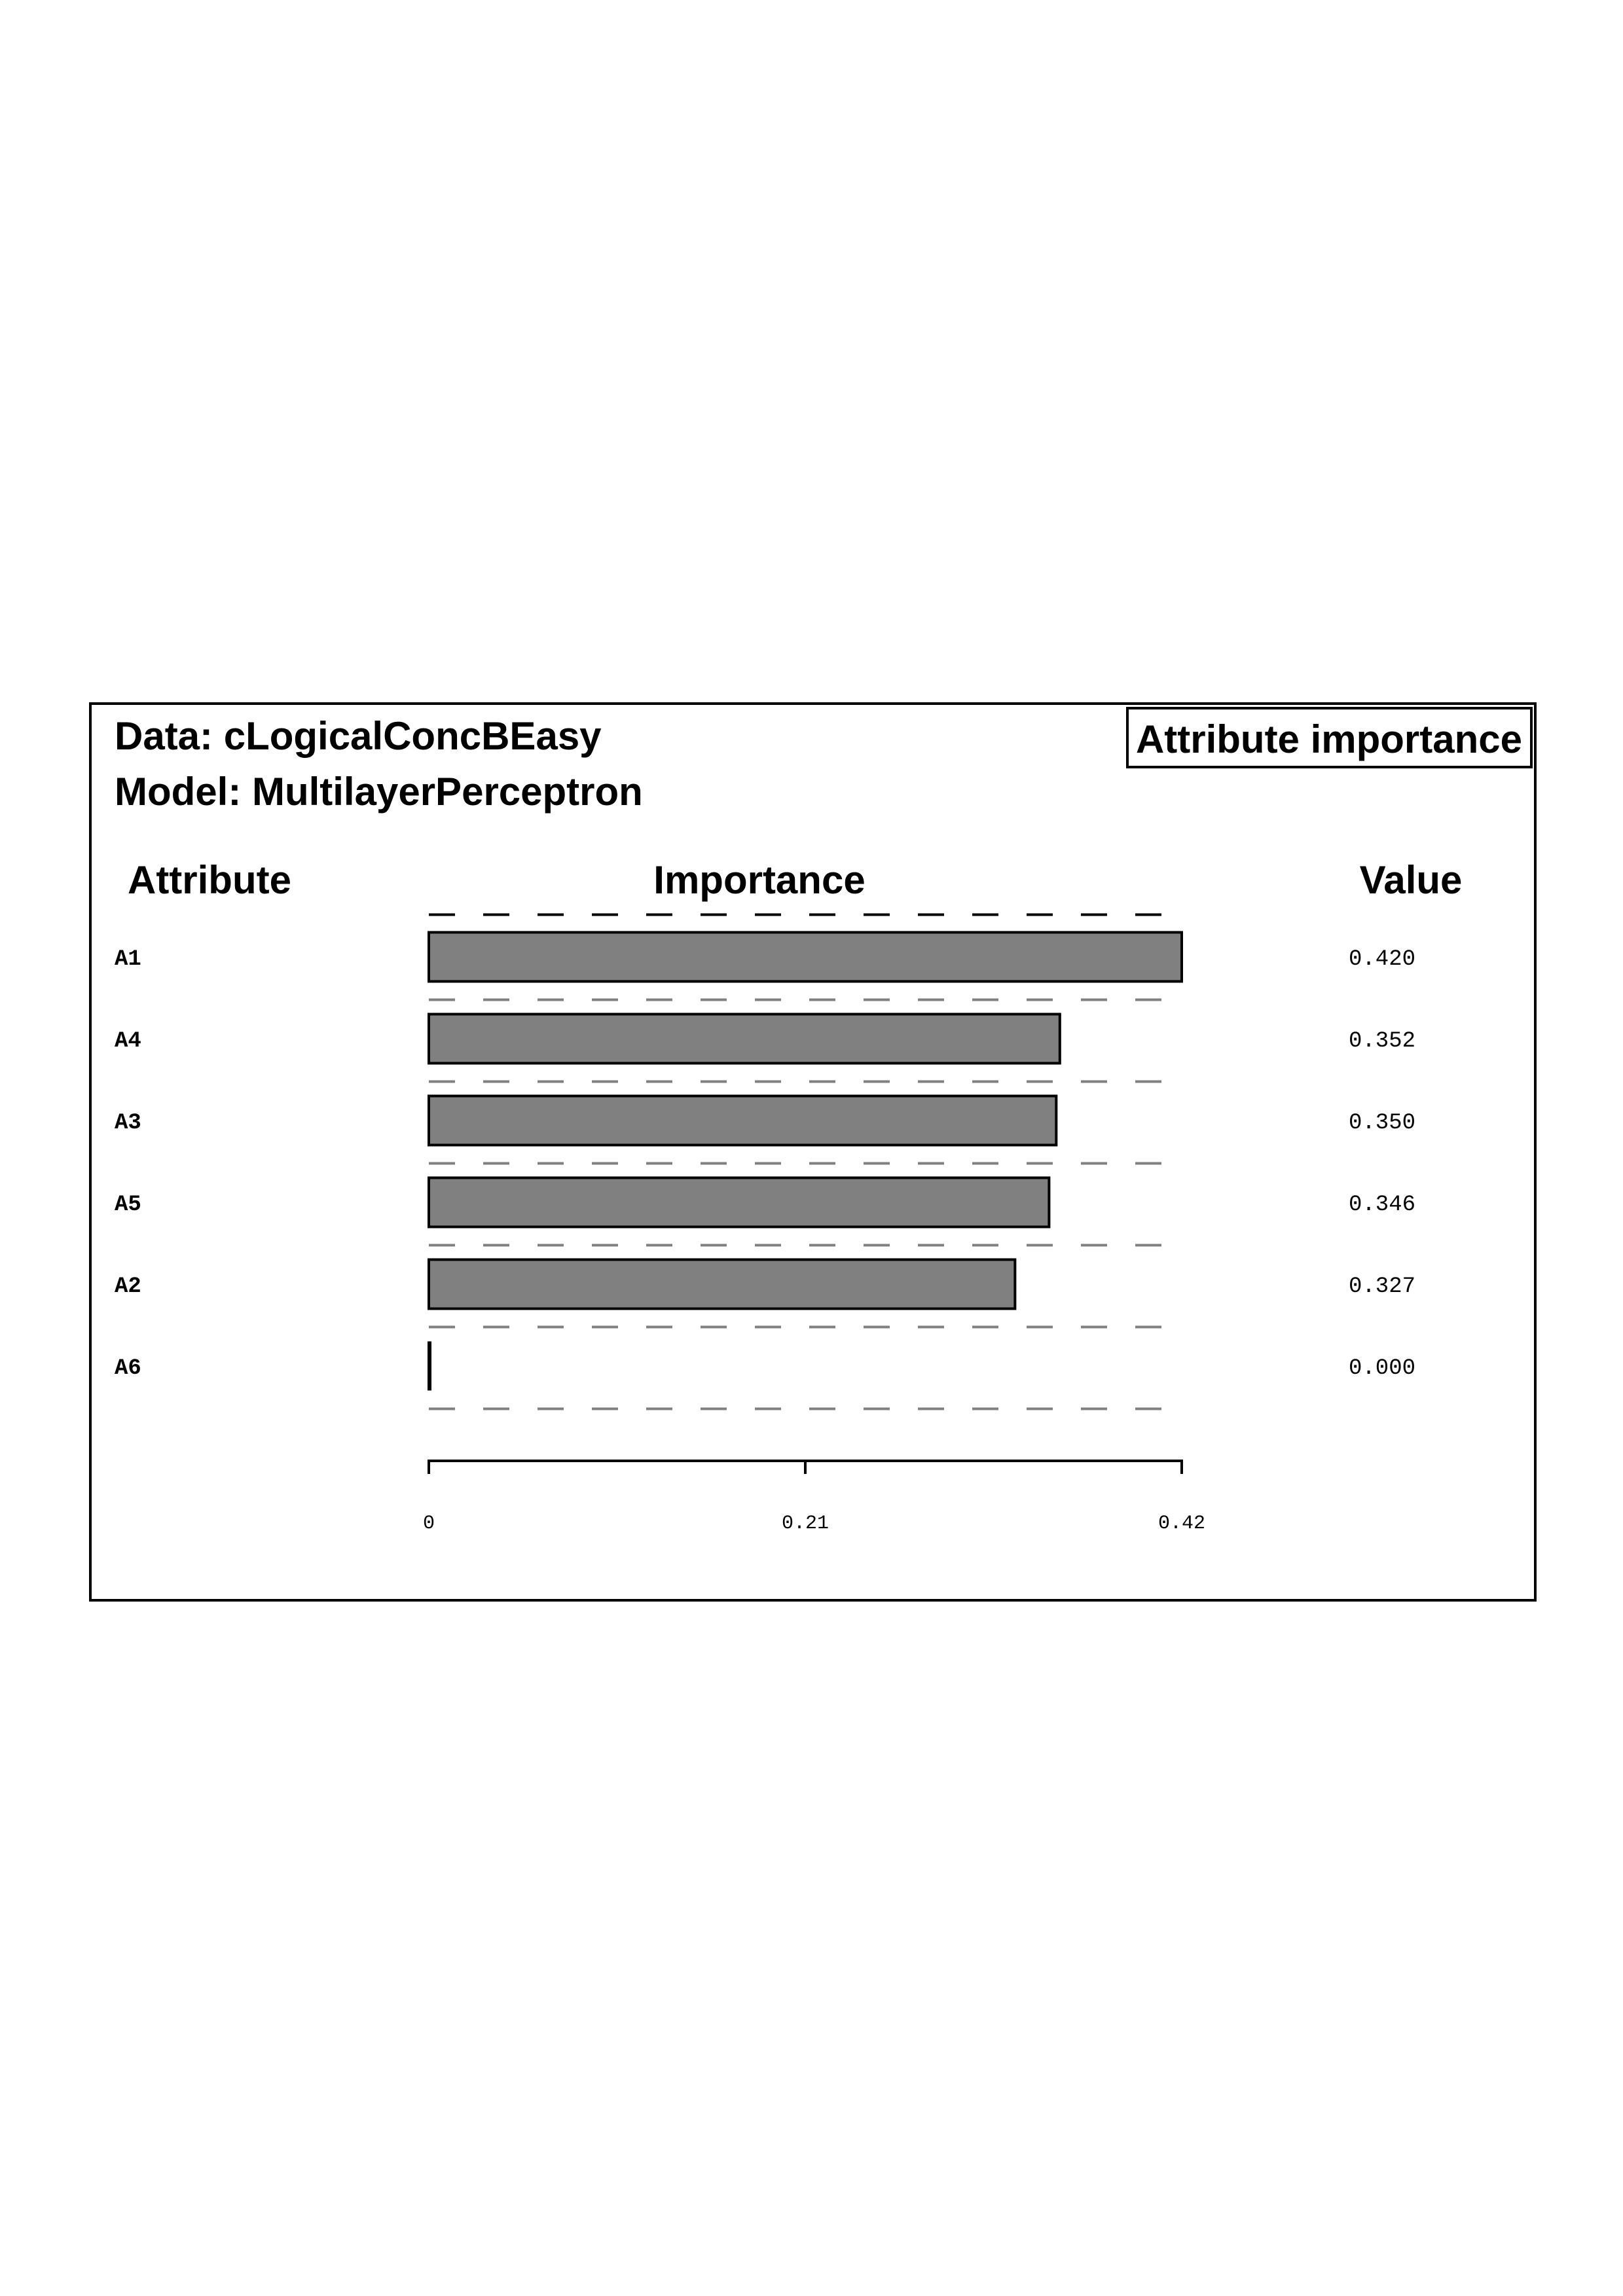 This screenshot has height=2296, width=1623. I want to click on category-label: A2, so click(128, 1286).